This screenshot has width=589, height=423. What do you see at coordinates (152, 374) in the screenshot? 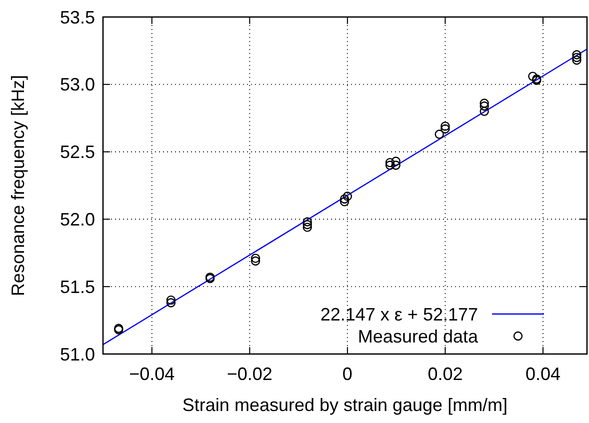
I see `x-tick-label: −0.04` at bounding box center [152, 374].